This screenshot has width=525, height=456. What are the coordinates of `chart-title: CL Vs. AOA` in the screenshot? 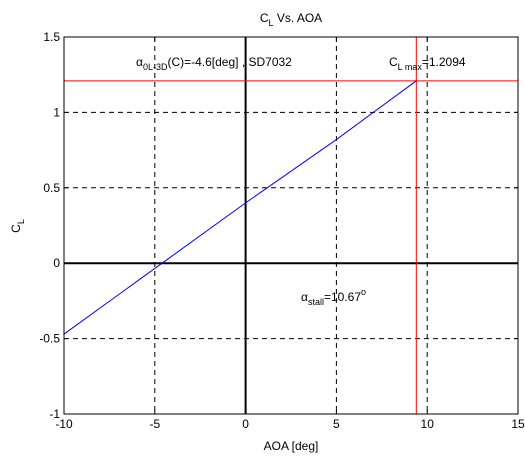 It's located at (291, 19).